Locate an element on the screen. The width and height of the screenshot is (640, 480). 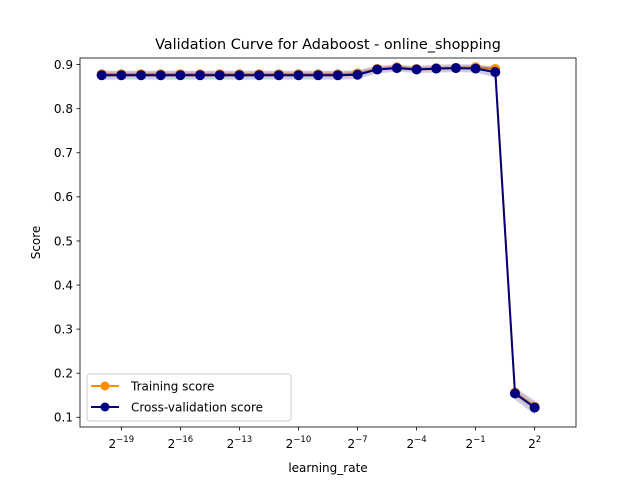
x-axis-ticks: 2−19 2−16 2−13 2−10 2−7 2−4 2−1 22 is located at coordinates (325, 439).